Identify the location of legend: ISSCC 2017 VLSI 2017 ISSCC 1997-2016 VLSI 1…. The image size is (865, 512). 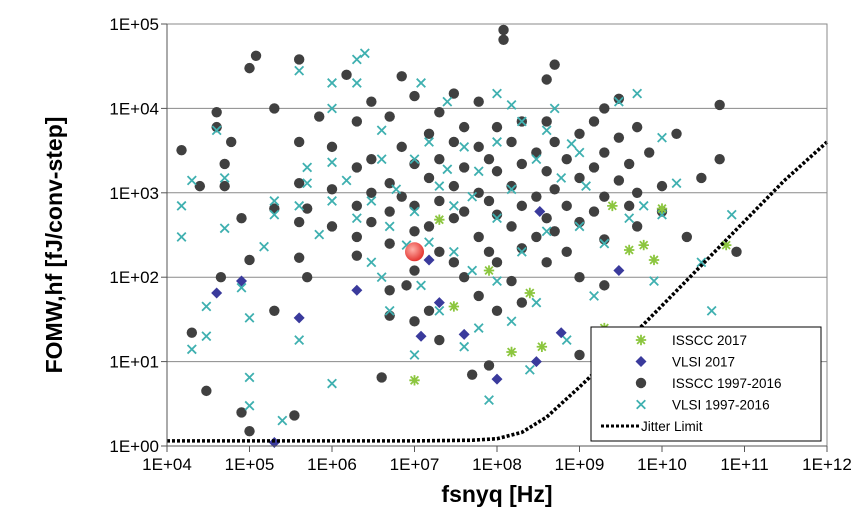
(706, 384).